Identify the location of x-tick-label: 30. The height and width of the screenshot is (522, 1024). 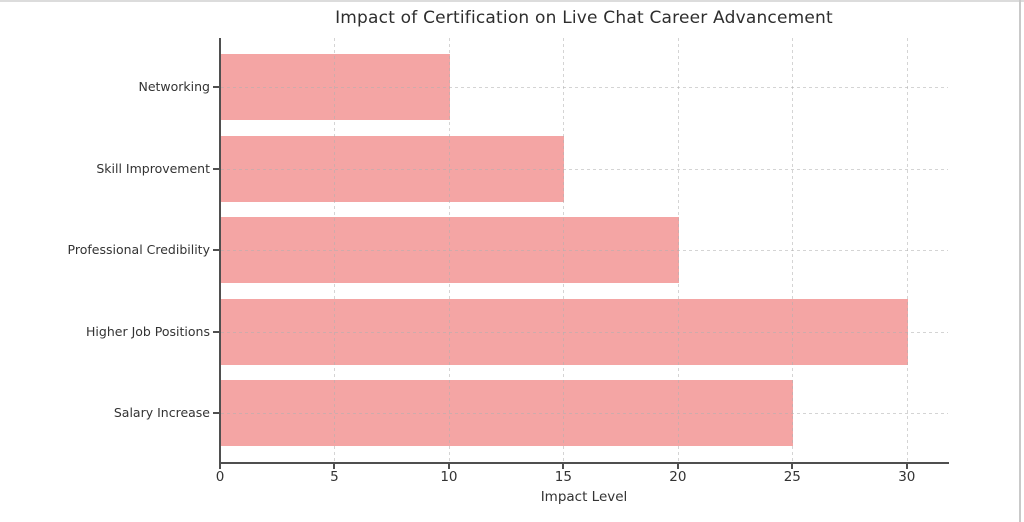
(907, 477).